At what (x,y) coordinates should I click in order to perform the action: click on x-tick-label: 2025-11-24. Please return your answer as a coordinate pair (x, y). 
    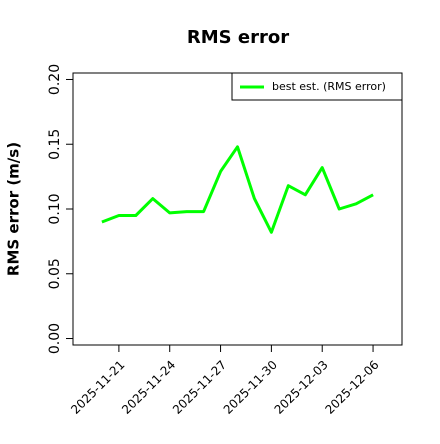
    Looking at the image, I should click on (148, 387).